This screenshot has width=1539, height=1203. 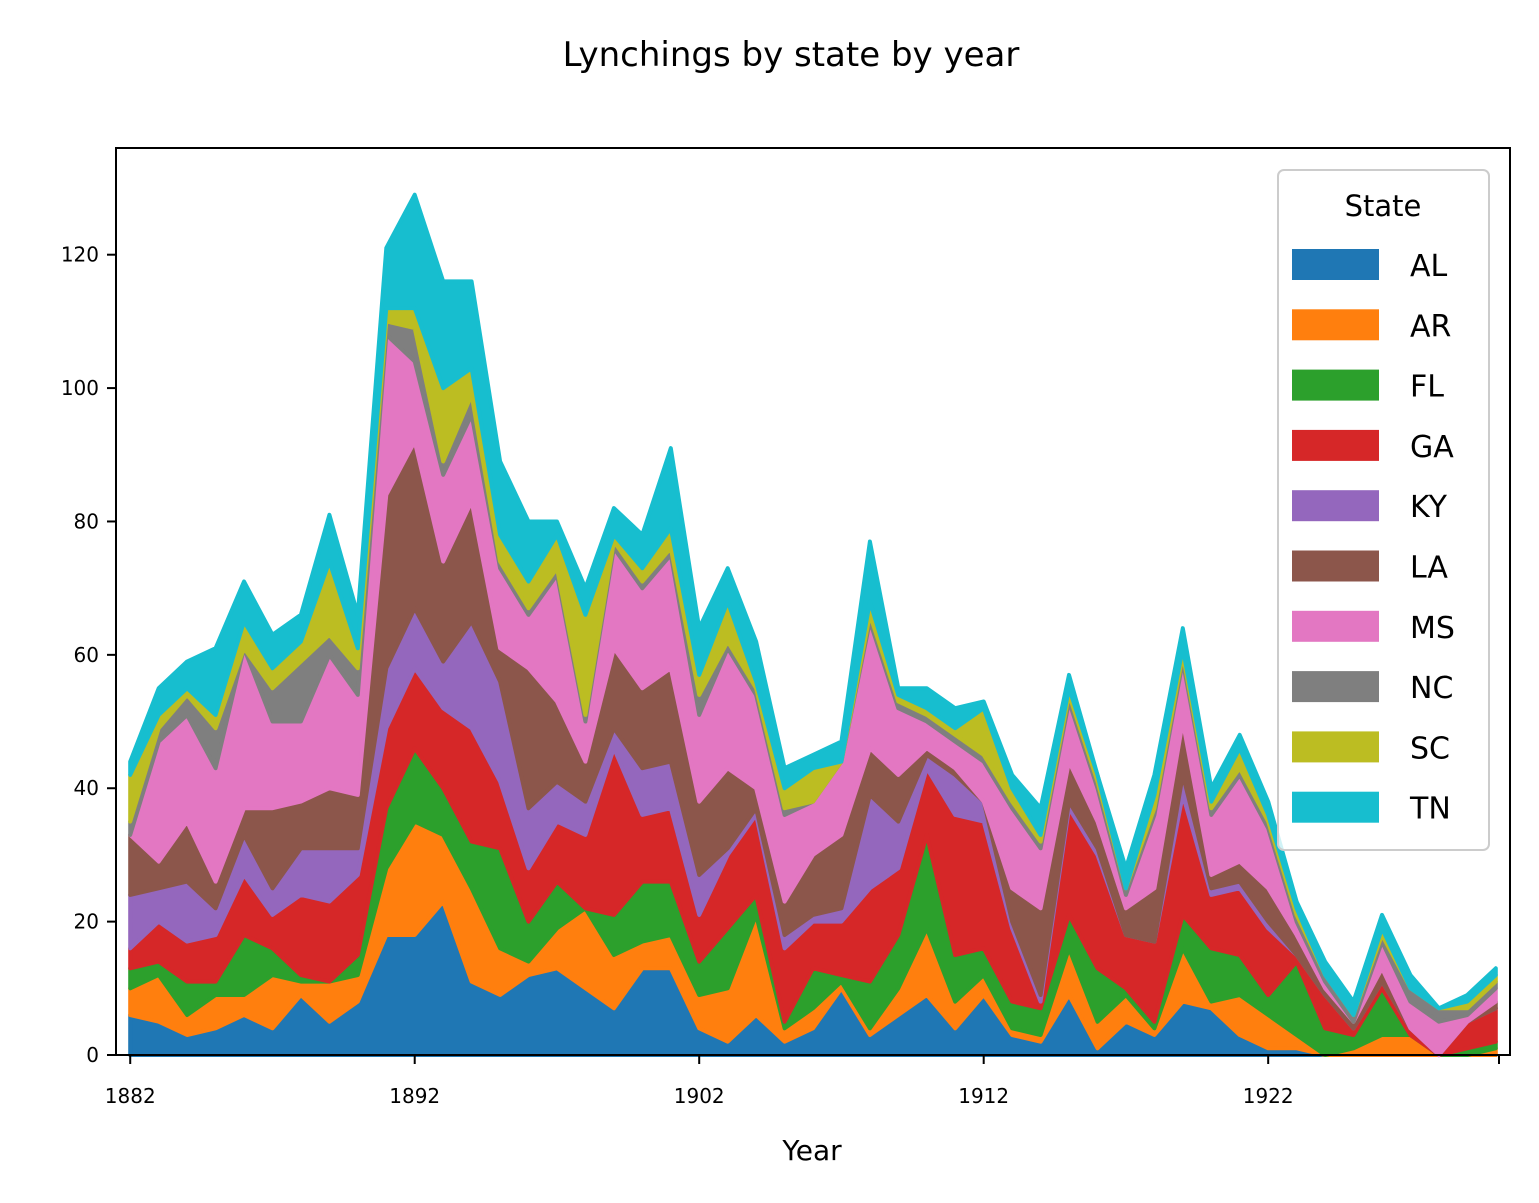 I want to click on legend-label-ar: AR, so click(x=1430, y=326).